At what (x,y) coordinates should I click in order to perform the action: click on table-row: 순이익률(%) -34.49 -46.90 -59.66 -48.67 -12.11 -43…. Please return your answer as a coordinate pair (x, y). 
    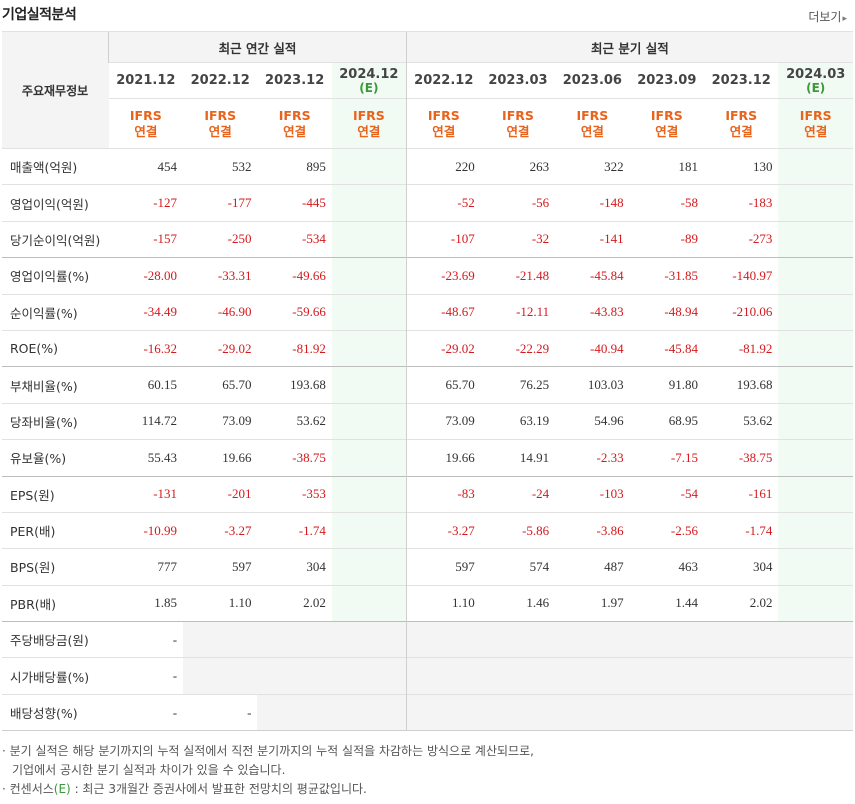
    Looking at the image, I should click on (427, 312).